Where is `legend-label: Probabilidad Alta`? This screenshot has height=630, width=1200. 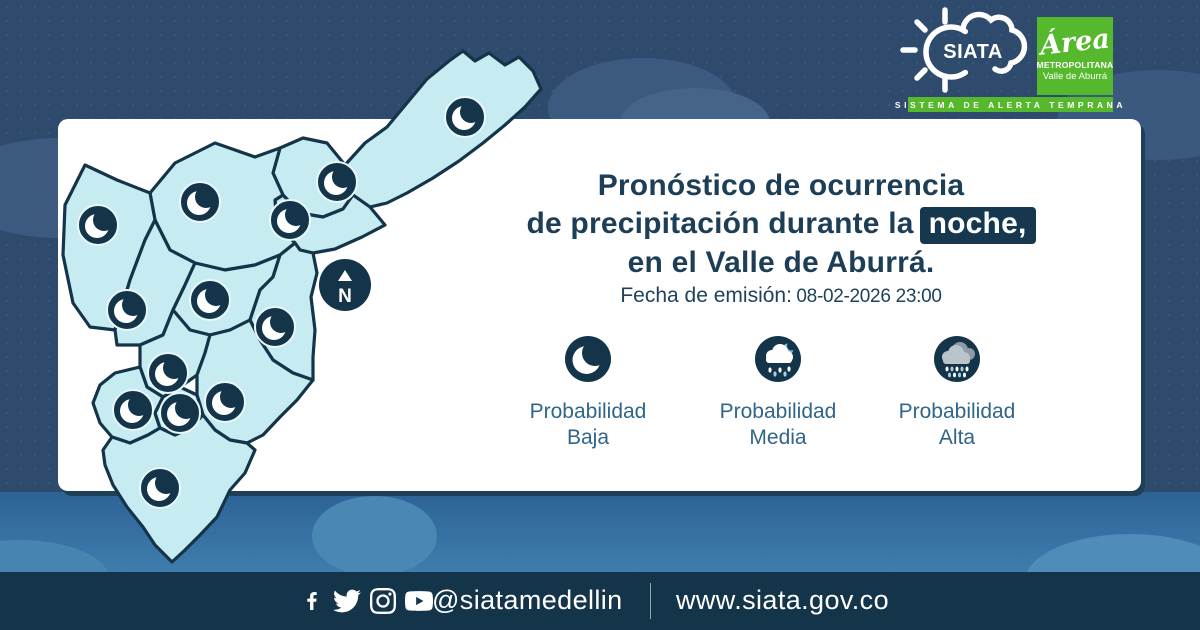 legend-label: Probabilidad Alta is located at coordinates (957, 424).